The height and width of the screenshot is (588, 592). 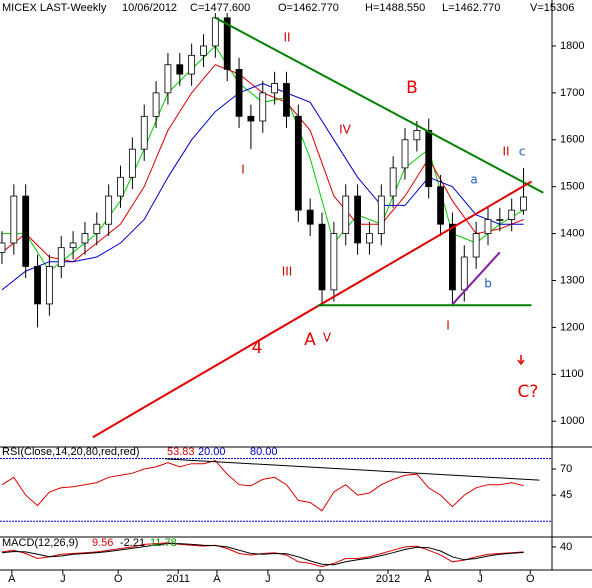 What do you see at coordinates (40, 543) in the screenshot?
I see `macd-title: MACD(12,26,9)` at bounding box center [40, 543].